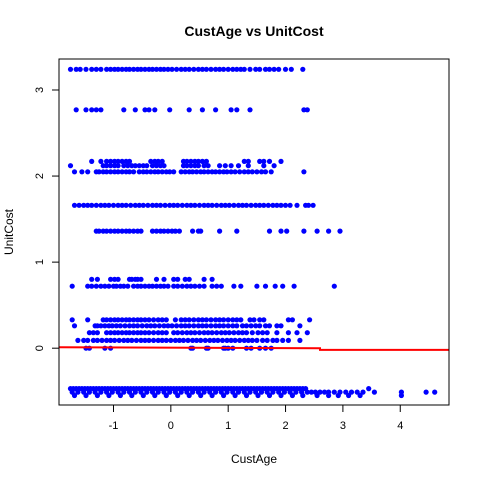 This screenshot has width=480, height=480. What do you see at coordinates (40, 176) in the screenshot?
I see `y-tick-label: 2` at bounding box center [40, 176].